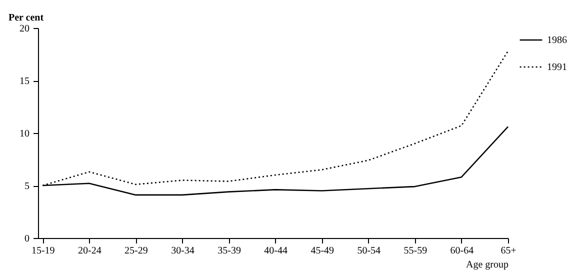 This screenshot has height=276, width=568. Describe the element at coordinates (487, 265) in the screenshot. I see `x-axis-title: Age group` at that location.